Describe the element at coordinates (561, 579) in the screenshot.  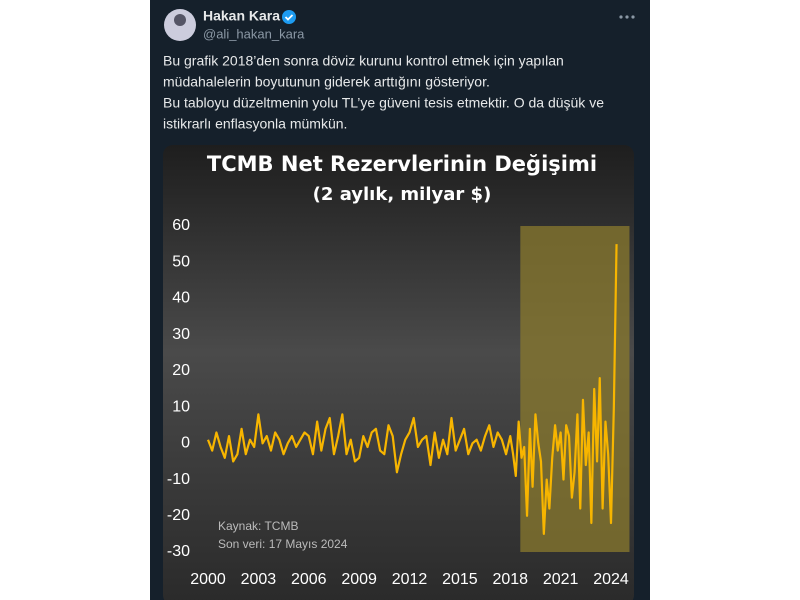
I see `x-tick-label: 2021` at that location.